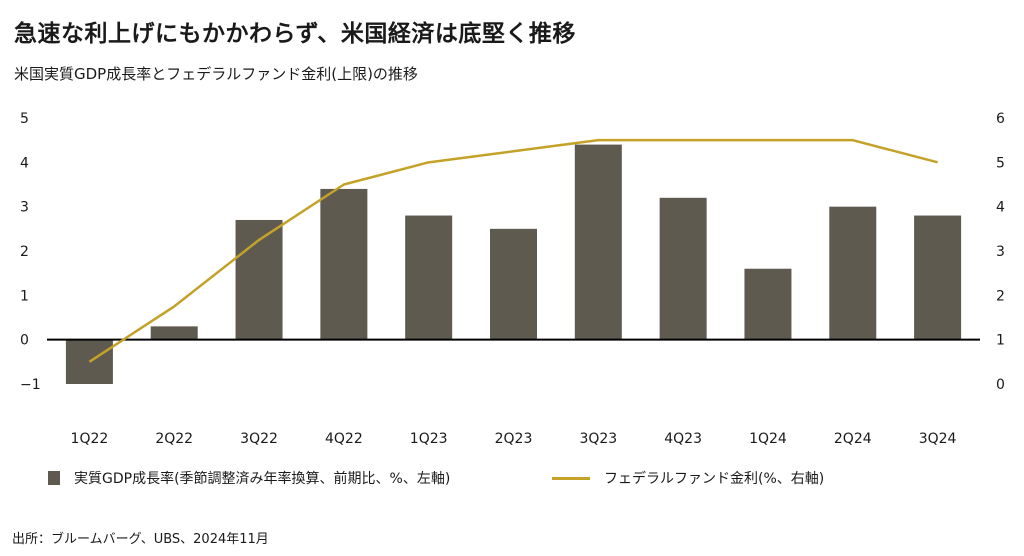 The image size is (1024, 556). Describe the element at coordinates (24, 119) in the screenshot. I see `left-axis-tick-label: 5` at that location.